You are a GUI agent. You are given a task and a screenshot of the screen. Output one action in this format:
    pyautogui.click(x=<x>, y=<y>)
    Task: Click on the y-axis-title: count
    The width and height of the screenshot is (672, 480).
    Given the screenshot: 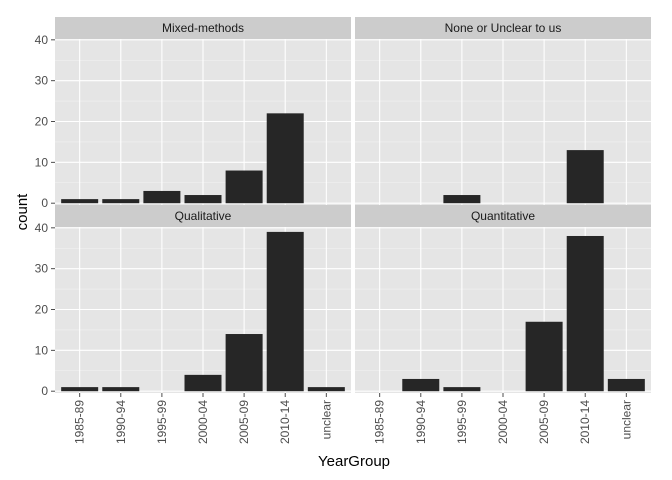 What is the action you would take?
    pyautogui.click(x=22, y=212)
    